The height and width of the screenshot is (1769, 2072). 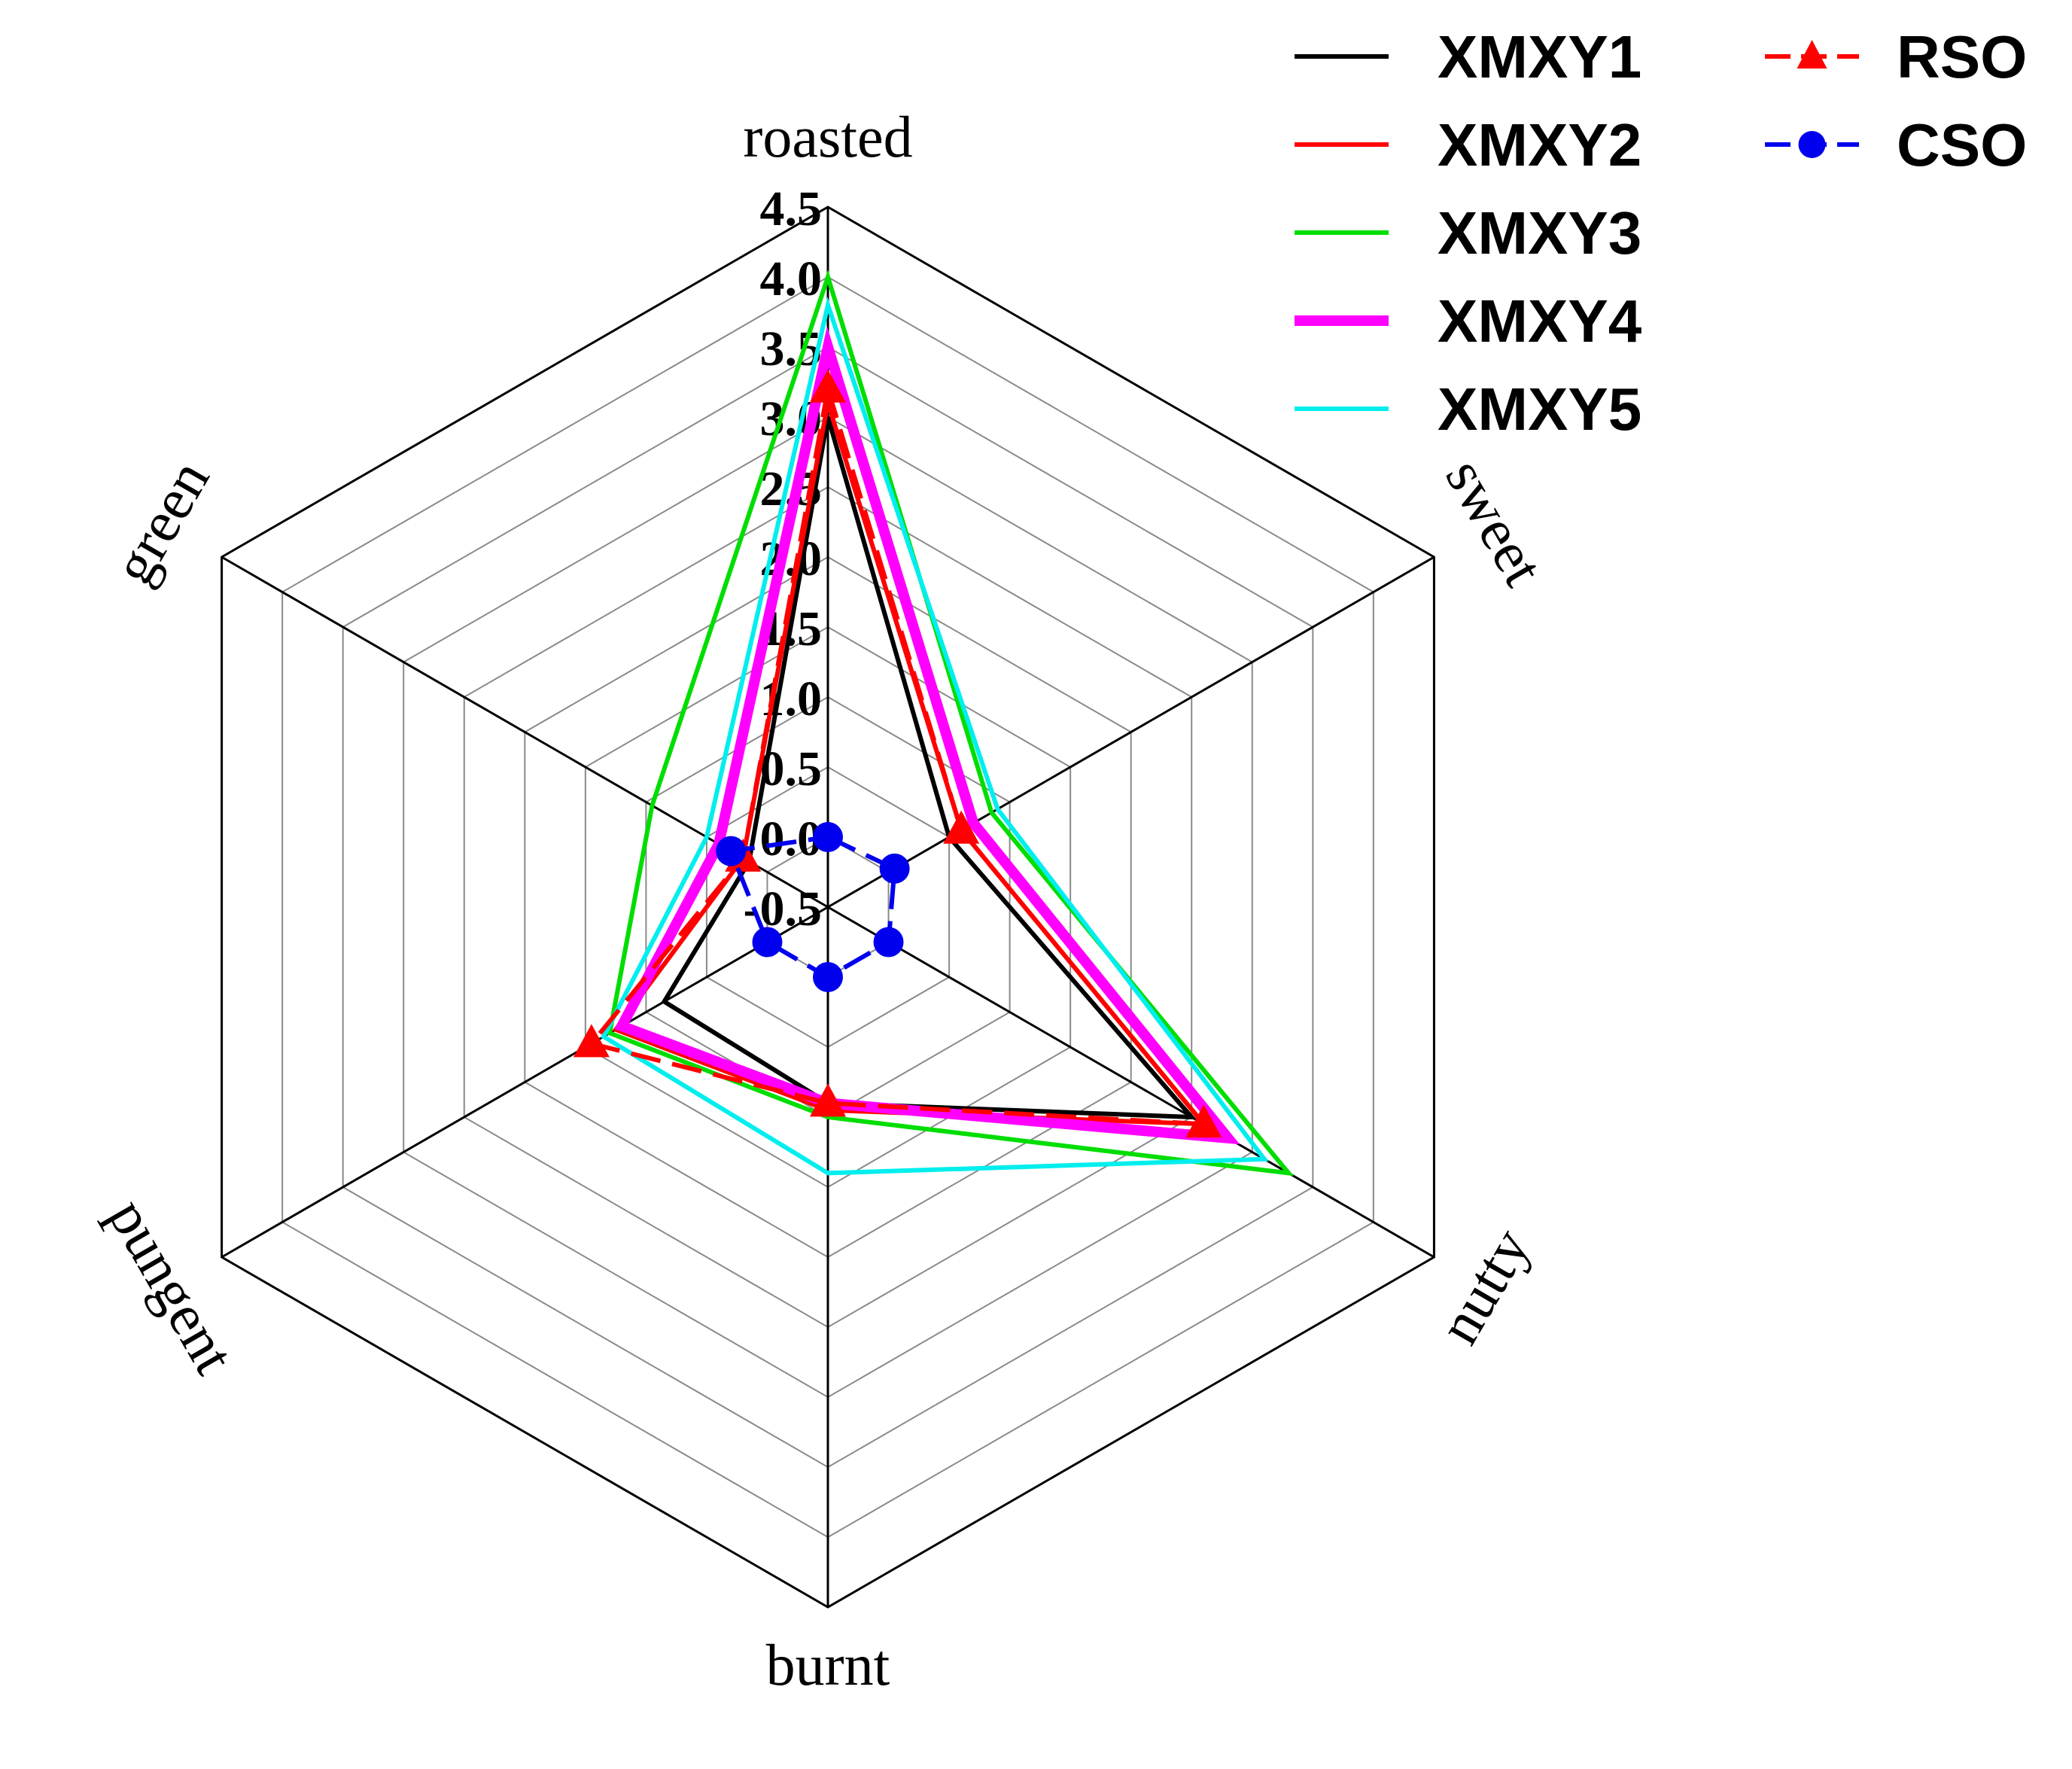 I want to click on series-cso, so click(x=813, y=907).